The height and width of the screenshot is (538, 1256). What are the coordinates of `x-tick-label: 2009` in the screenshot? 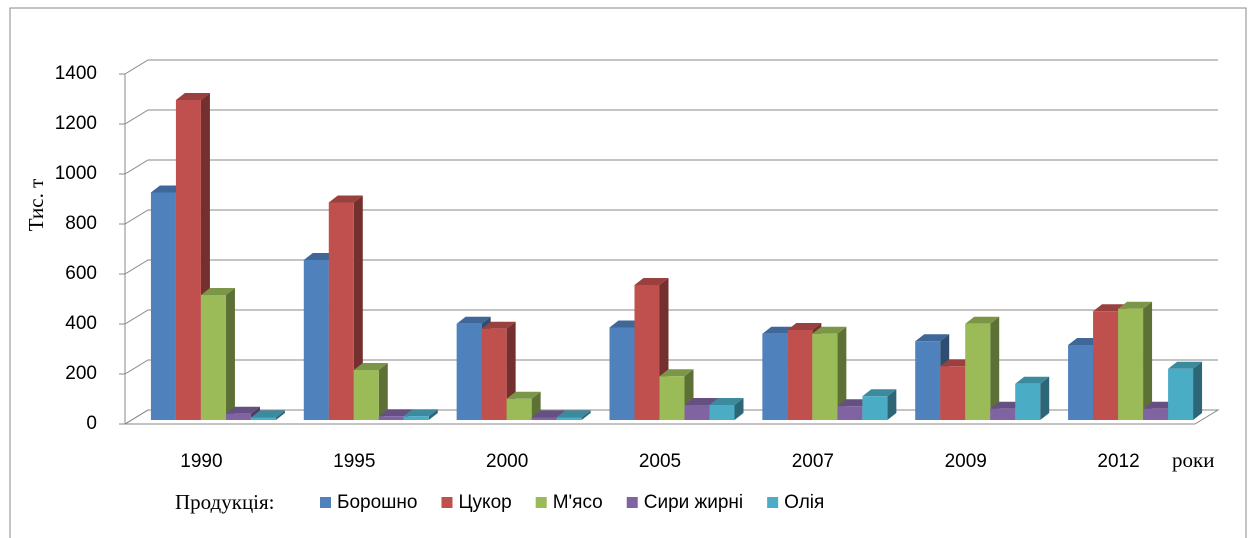 It's located at (966, 461).